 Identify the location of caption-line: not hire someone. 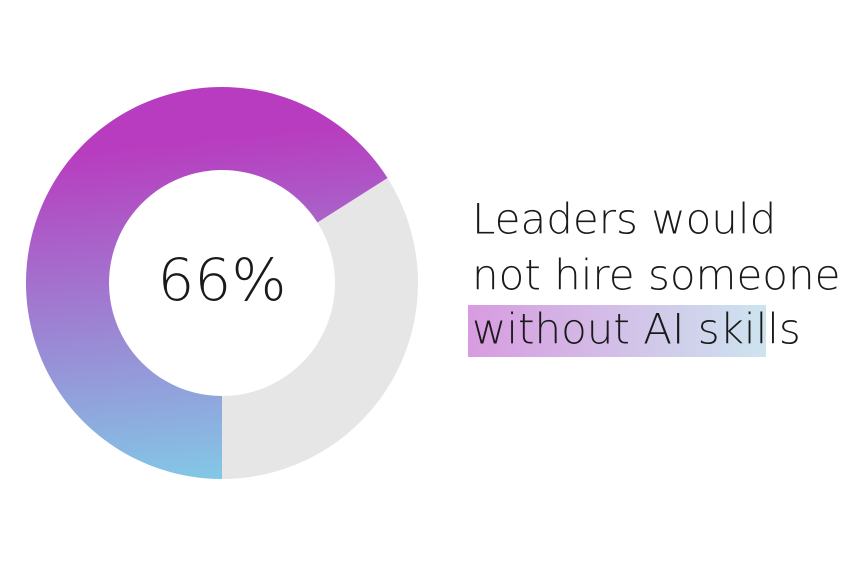
(656, 275).